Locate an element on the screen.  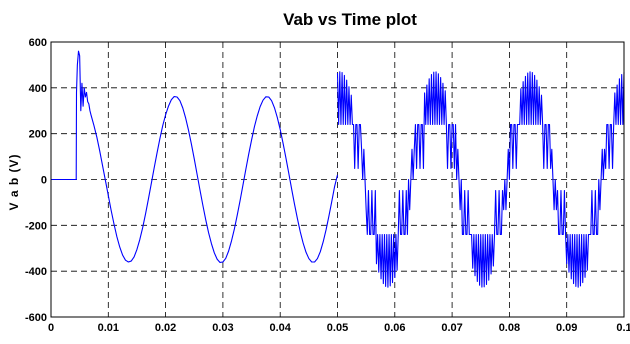
y-axis-label: V a b (V) is located at coordinates (14, 181).